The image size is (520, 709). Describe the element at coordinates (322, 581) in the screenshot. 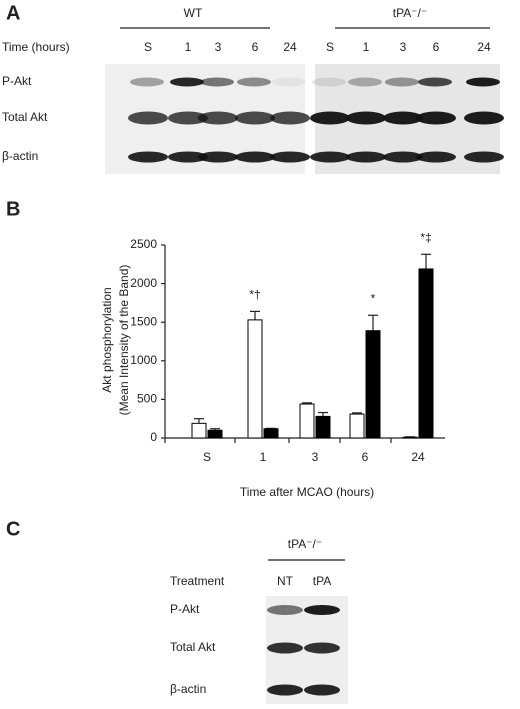

I see `treatment: tPA` at that location.